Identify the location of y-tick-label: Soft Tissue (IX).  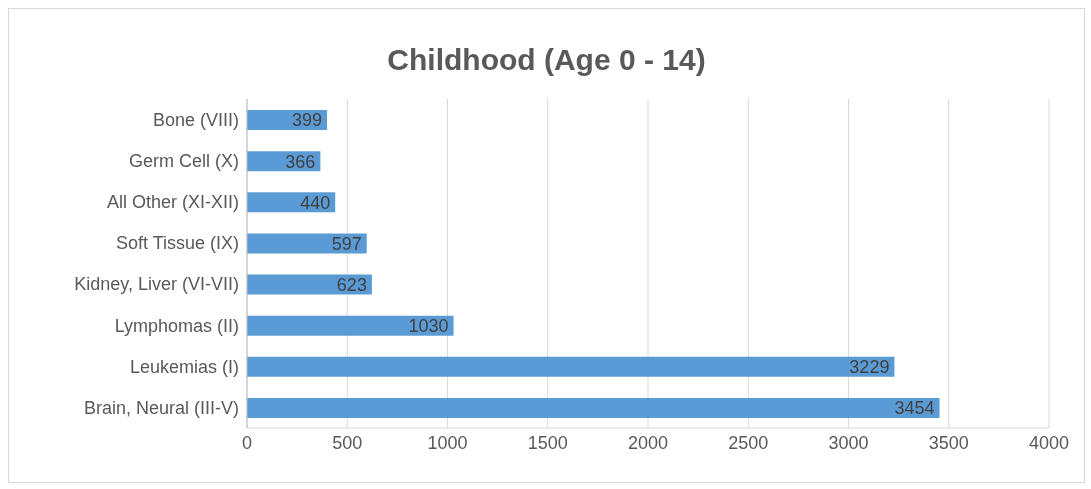
(177, 243).